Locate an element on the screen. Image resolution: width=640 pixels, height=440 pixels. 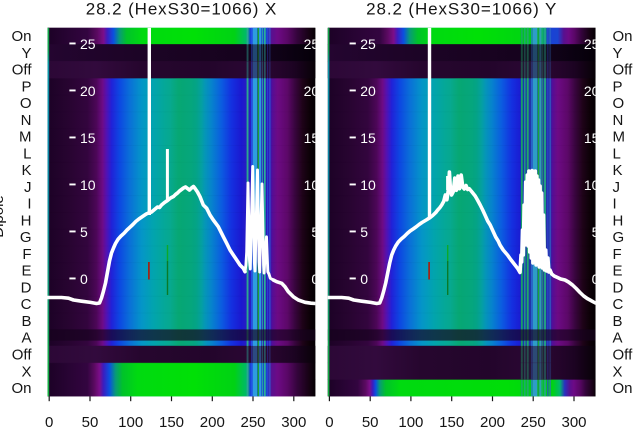
svg-text: 28.2 (HexS30=1066) Y is located at coordinates (461, 9).